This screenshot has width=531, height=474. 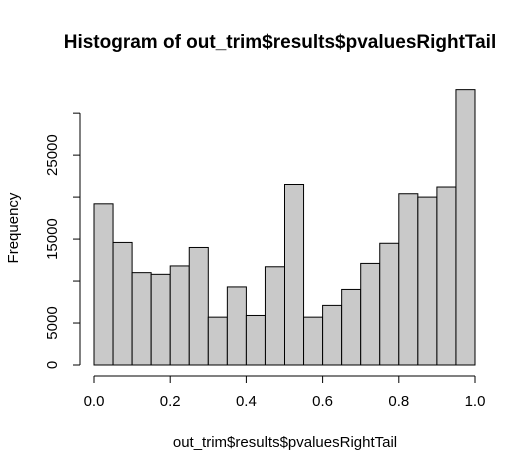 What do you see at coordinates (398, 401) in the screenshot?
I see `x-tick-label: 0.8` at bounding box center [398, 401].